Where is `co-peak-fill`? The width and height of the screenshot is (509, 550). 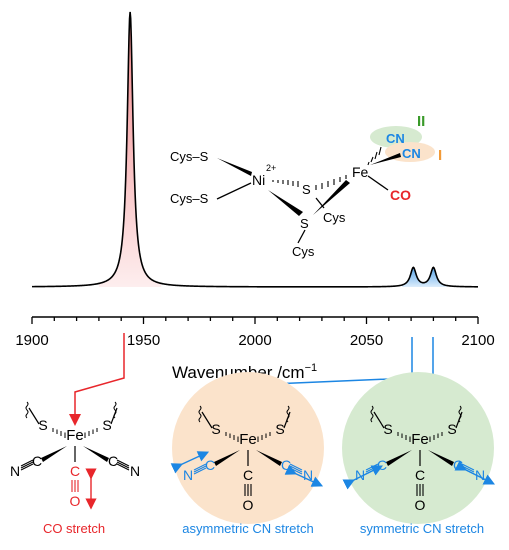 co-peak-fill is located at coordinates (130, 149).